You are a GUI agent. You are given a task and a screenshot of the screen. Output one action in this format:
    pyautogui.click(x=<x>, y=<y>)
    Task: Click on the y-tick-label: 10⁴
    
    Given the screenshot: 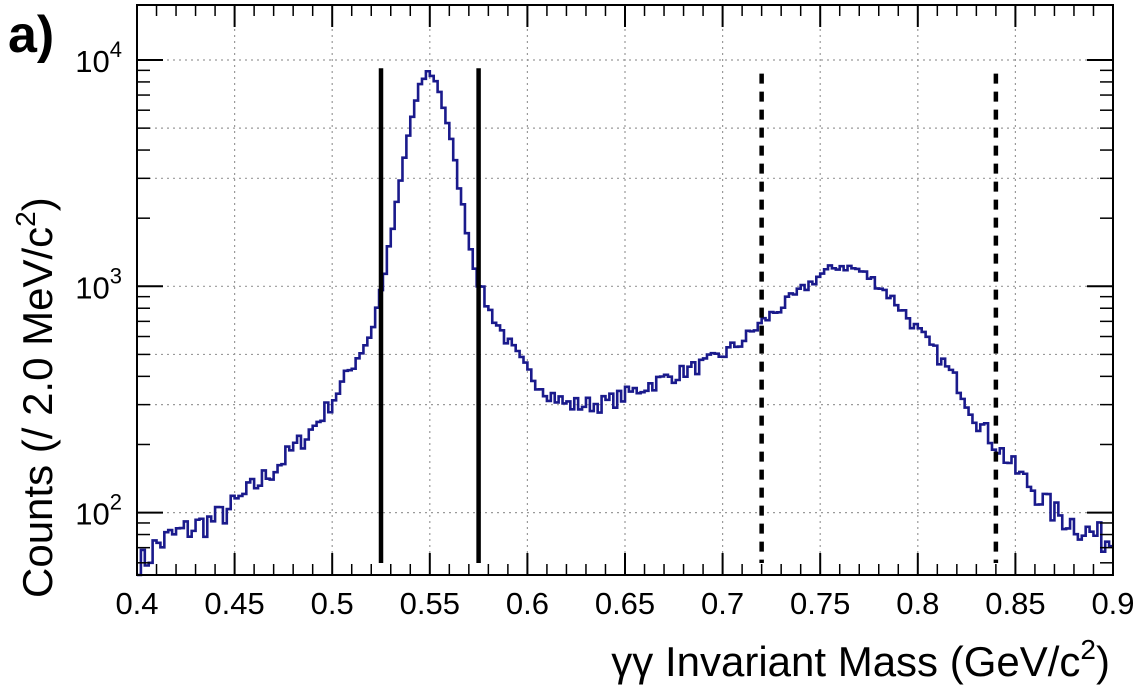 What is the action you would take?
    pyautogui.click(x=98, y=58)
    